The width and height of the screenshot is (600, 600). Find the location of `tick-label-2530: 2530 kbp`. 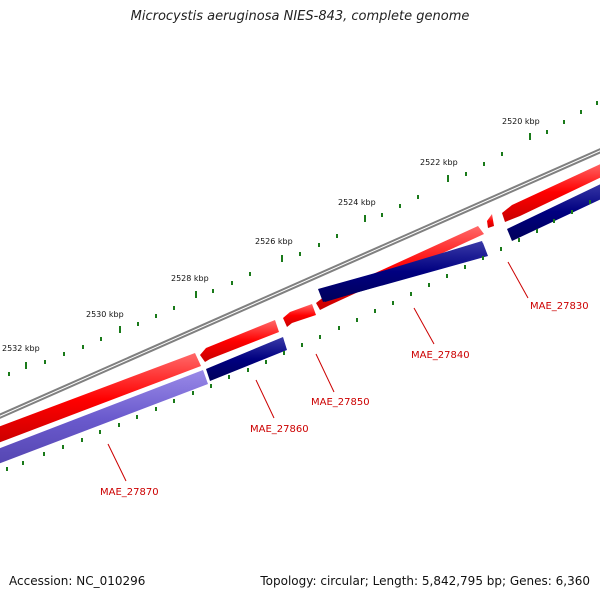

tick-label-2530: 2530 kbp is located at coordinates (105, 314).